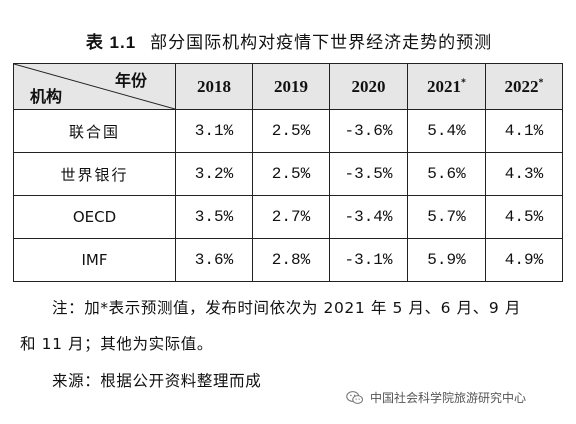 Image resolution: width=576 pixels, height=424 pixels. Describe the element at coordinates (94, 131) in the screenshot. I see `row-label: 联合国` at that location.